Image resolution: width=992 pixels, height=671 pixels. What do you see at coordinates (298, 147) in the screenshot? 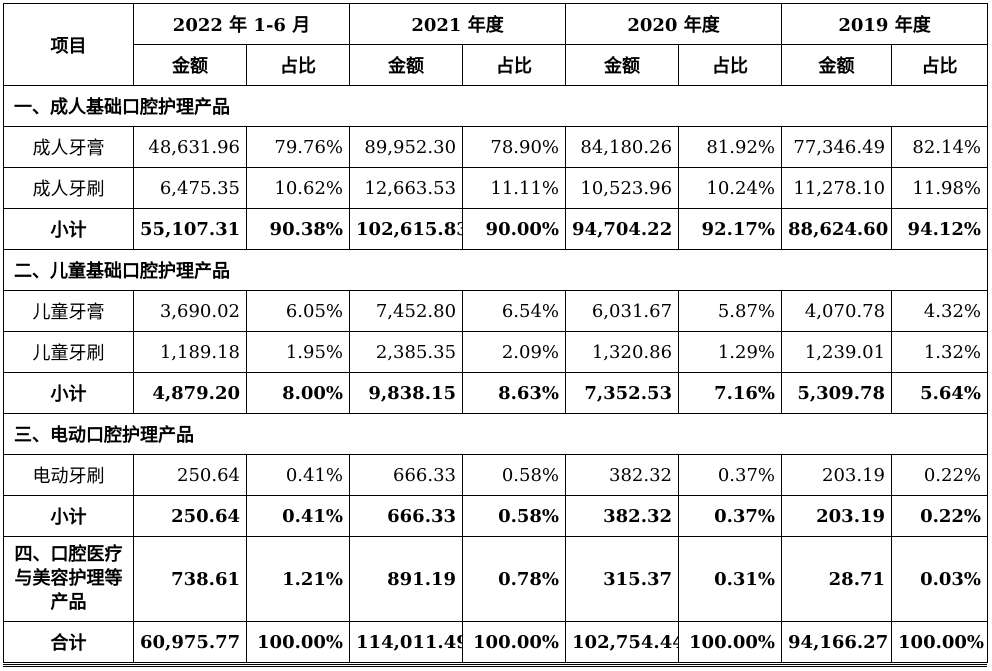
I see `cell-ratio: 79.76%` at bounding box center [298, 147].